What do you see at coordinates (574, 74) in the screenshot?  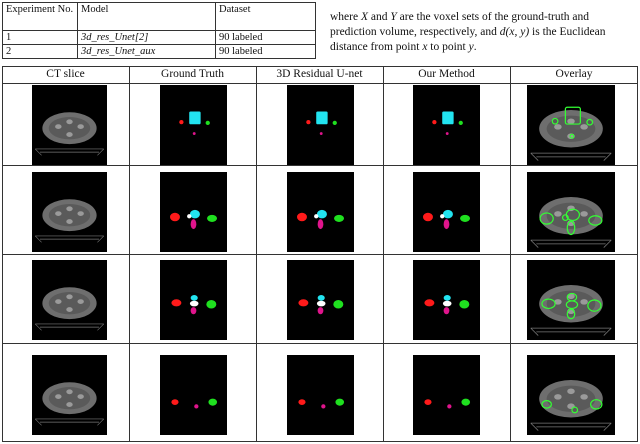 I see `column-title-overlay: Overlay` at bounding box center [574, 74].